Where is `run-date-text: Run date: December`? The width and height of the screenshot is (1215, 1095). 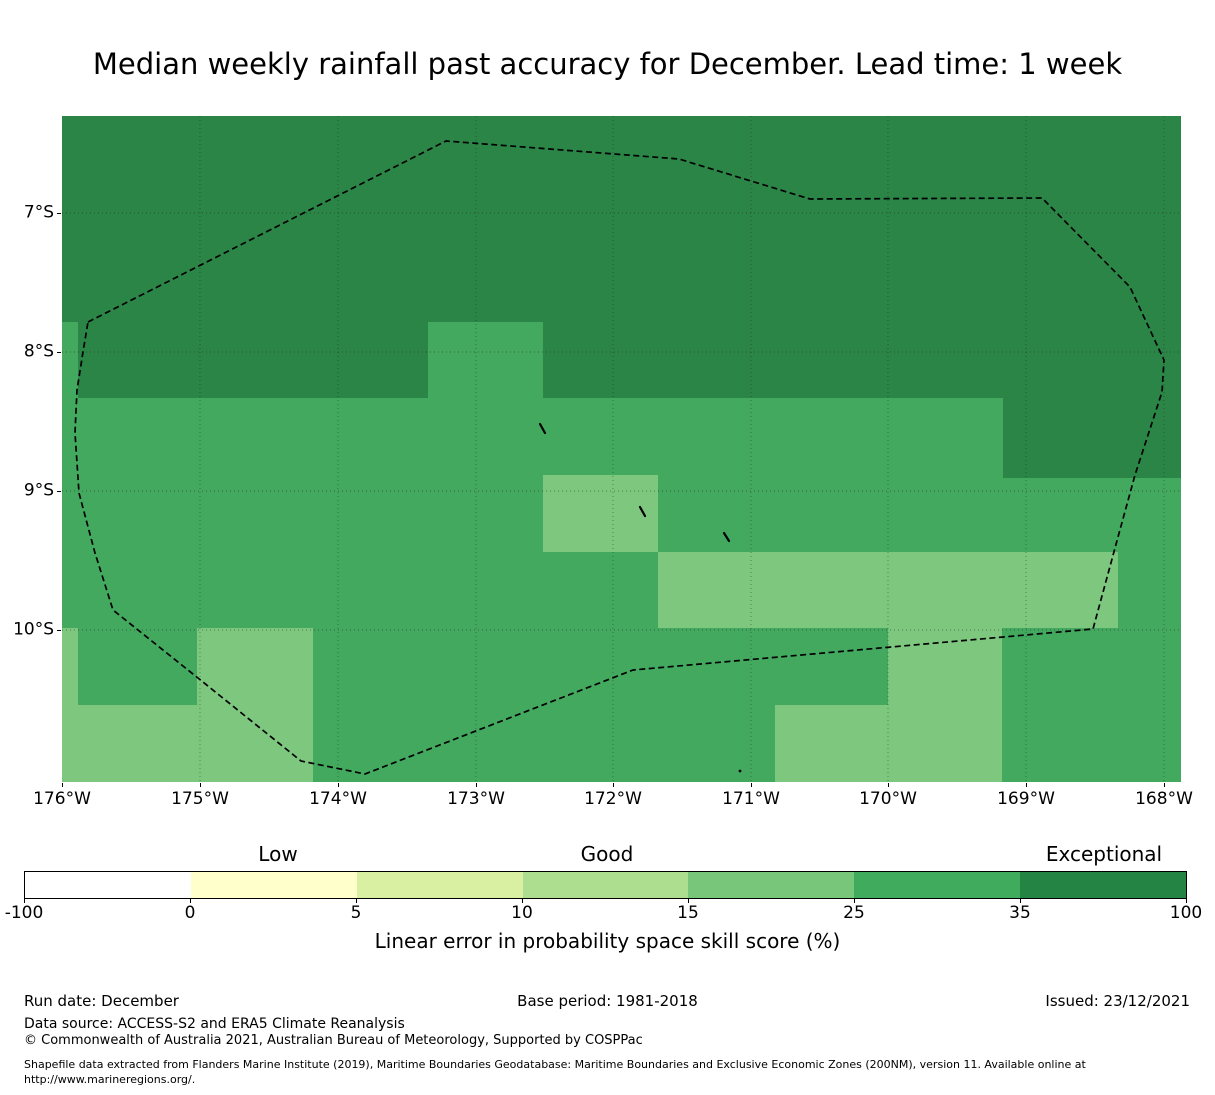 run-date-text: Run date: December is located at coordinates (101, 1001).